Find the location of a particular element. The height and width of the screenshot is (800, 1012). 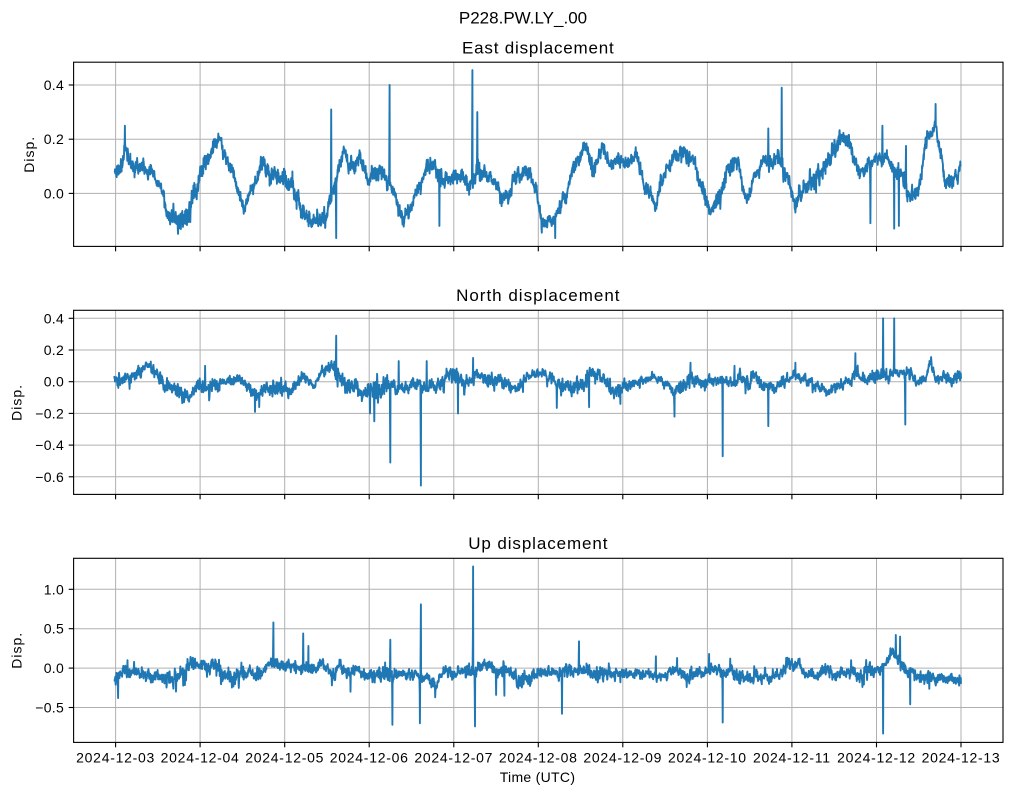

svg-text: 2024-12-09 is located at coordinates (622, 757).